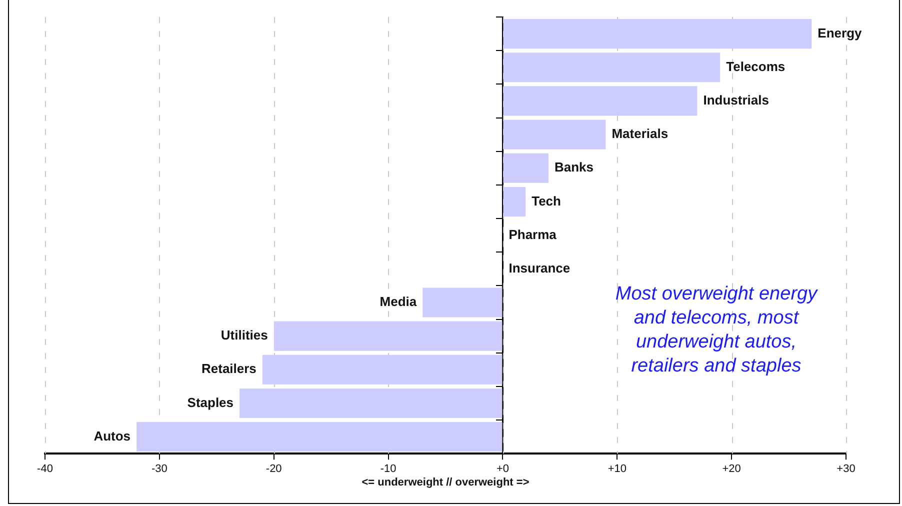 Image resolution: width=902 pixels, height=506 pixels. Describe the element at coordinates (539, 268) in the screenshot. I see `y-tick-label: Insurance` at that location.